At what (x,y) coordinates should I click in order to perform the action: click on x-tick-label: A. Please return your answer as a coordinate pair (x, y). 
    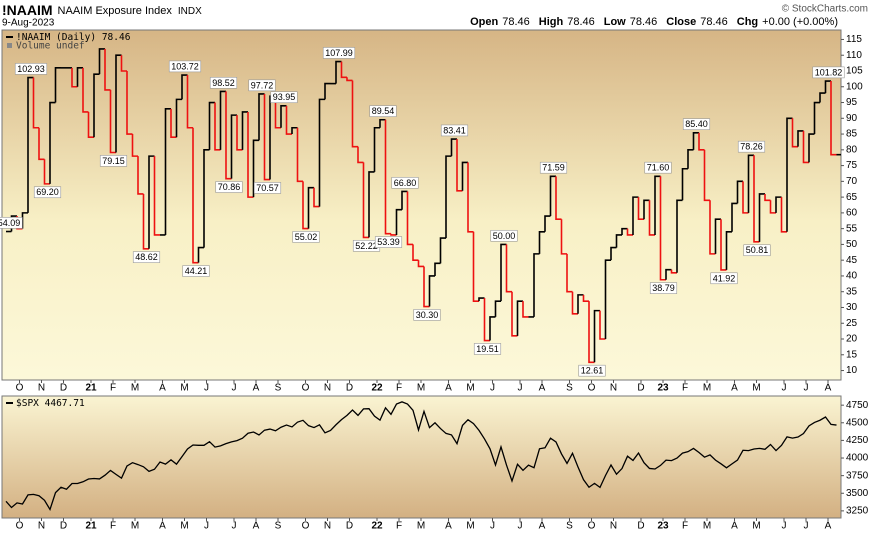
    Looking at the image, I should click on (256, 388).